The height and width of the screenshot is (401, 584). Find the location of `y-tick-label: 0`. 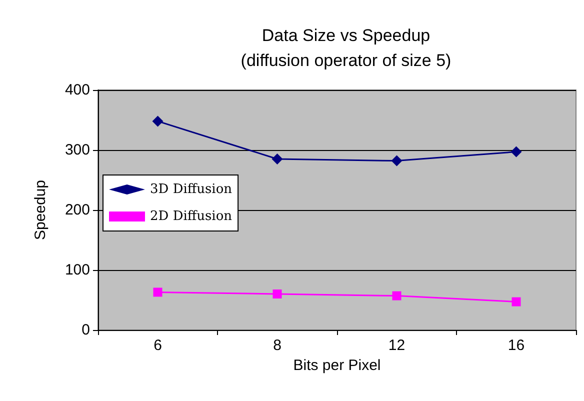

y-tick-label: 0 is located at coordinates (86, 330).